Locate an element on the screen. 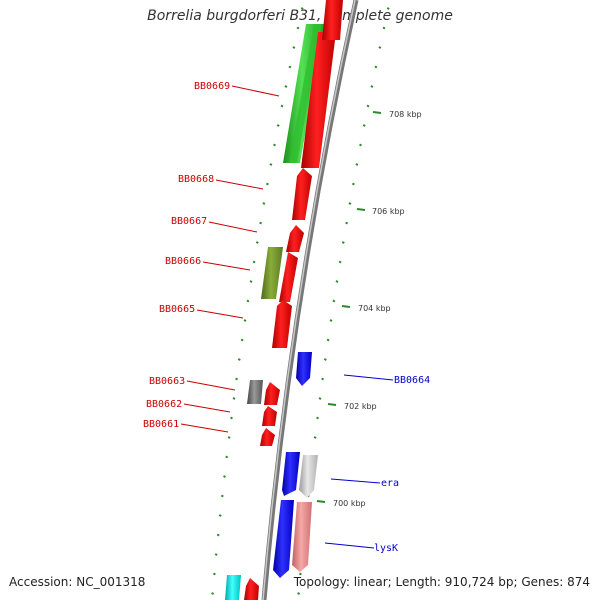 The height and width of the screenshot is (600, 600). scale-tick-label: 704 kbp is located at coordinates (374, 308).